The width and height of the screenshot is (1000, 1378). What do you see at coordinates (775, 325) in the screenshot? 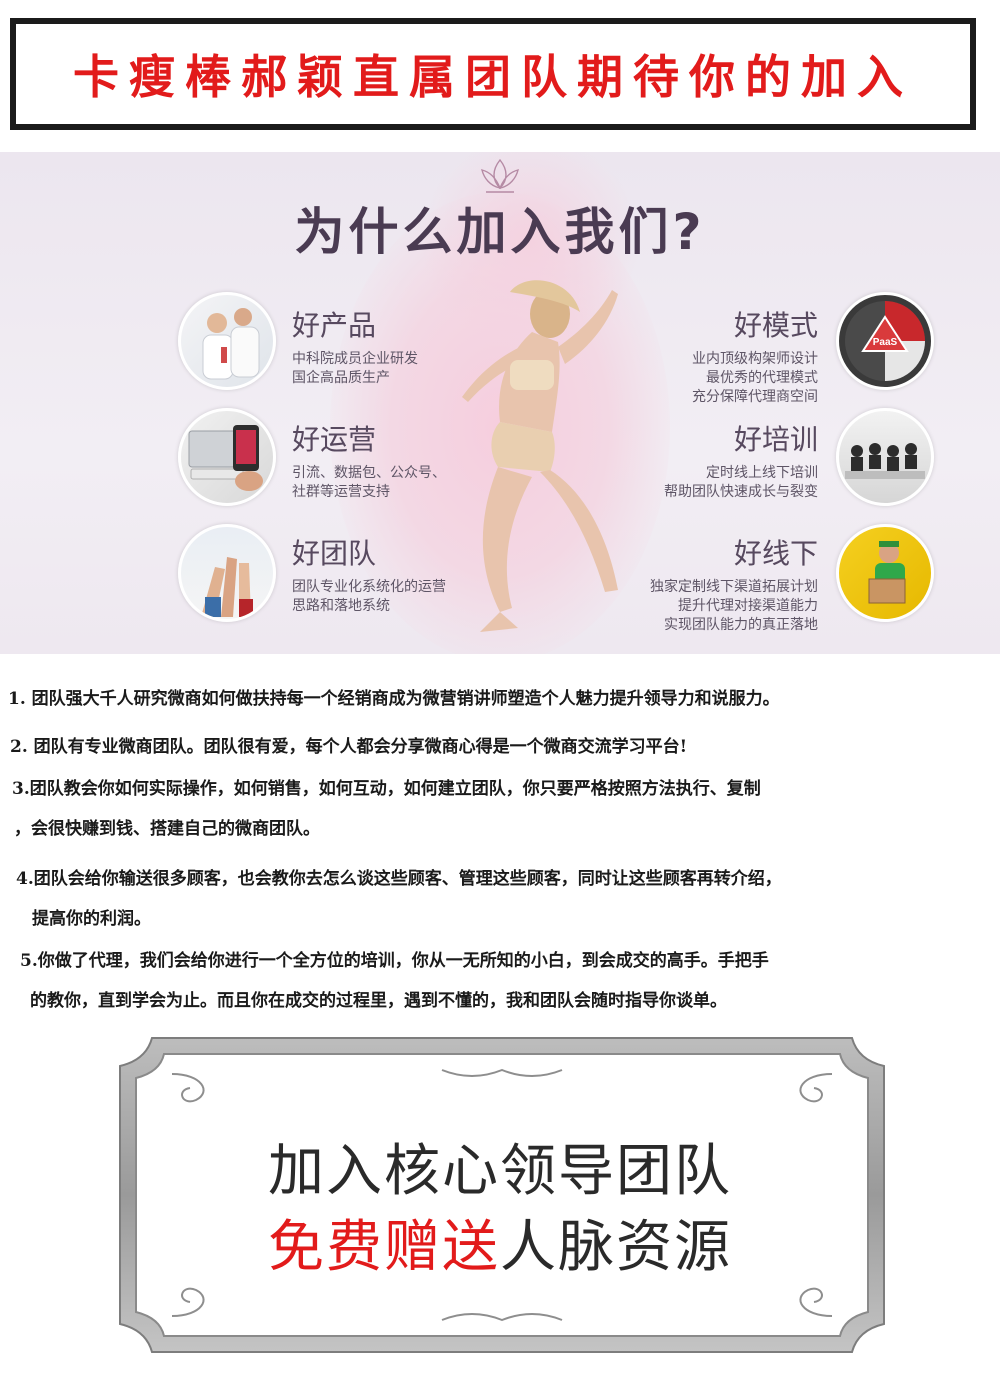
I see `feature-title: 好模式` at bounding box center [775, 325].